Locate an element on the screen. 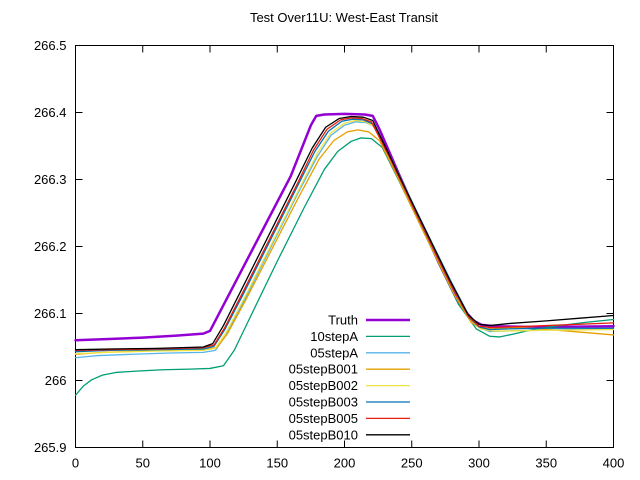  legend-label-Truth: Truth is located at coordinates (343, 320).